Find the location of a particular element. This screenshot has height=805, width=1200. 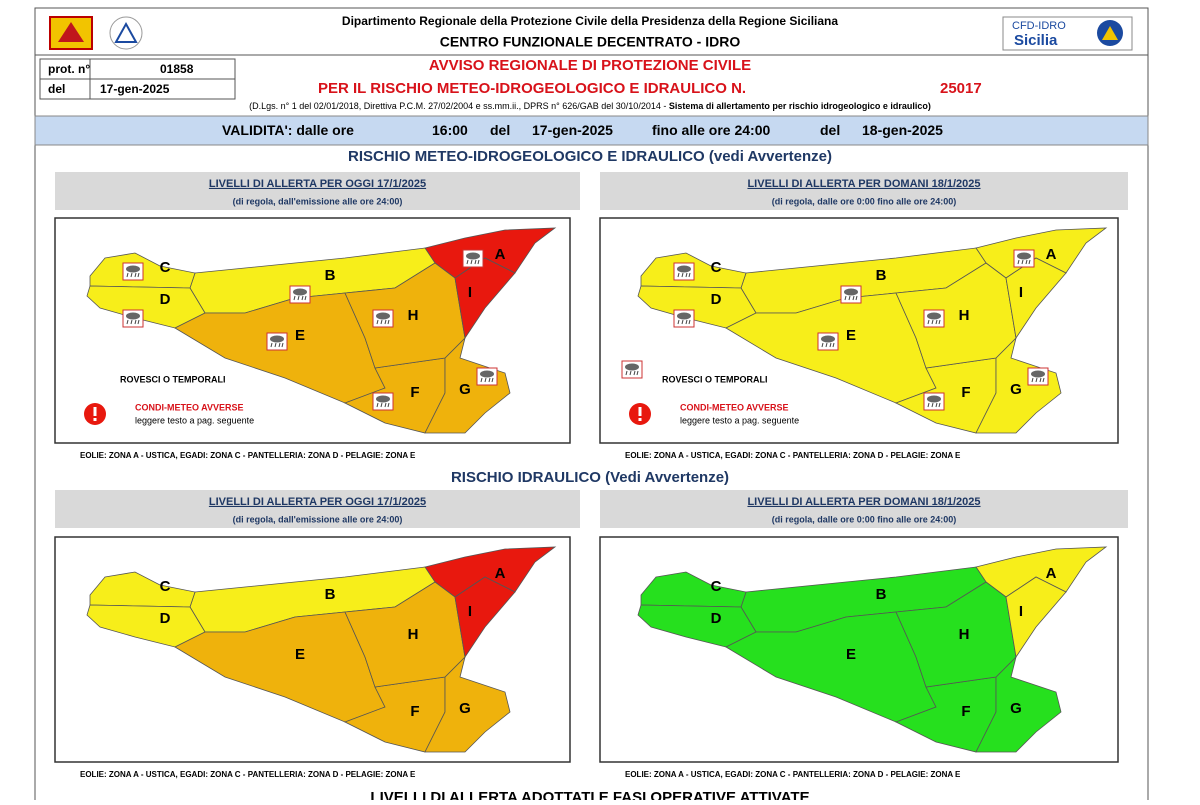

notice-line1: AVVISO REGIONALE DI PROTEZIONE CIVILE is located at coordinates (590, 65).